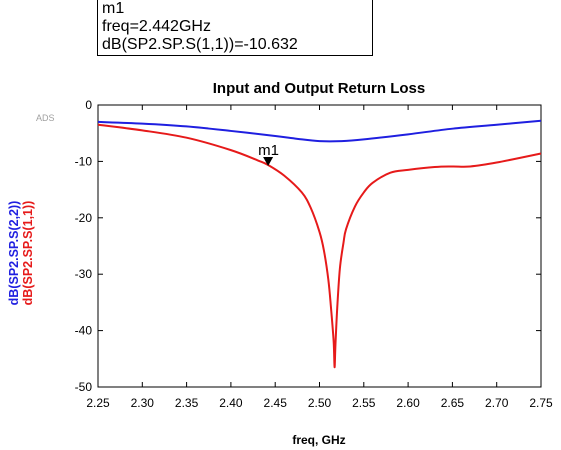 Image resolution: width=561 pixels, height=450 pixels. I want to click on x-tick-label: 2.75, so click(541, 403).